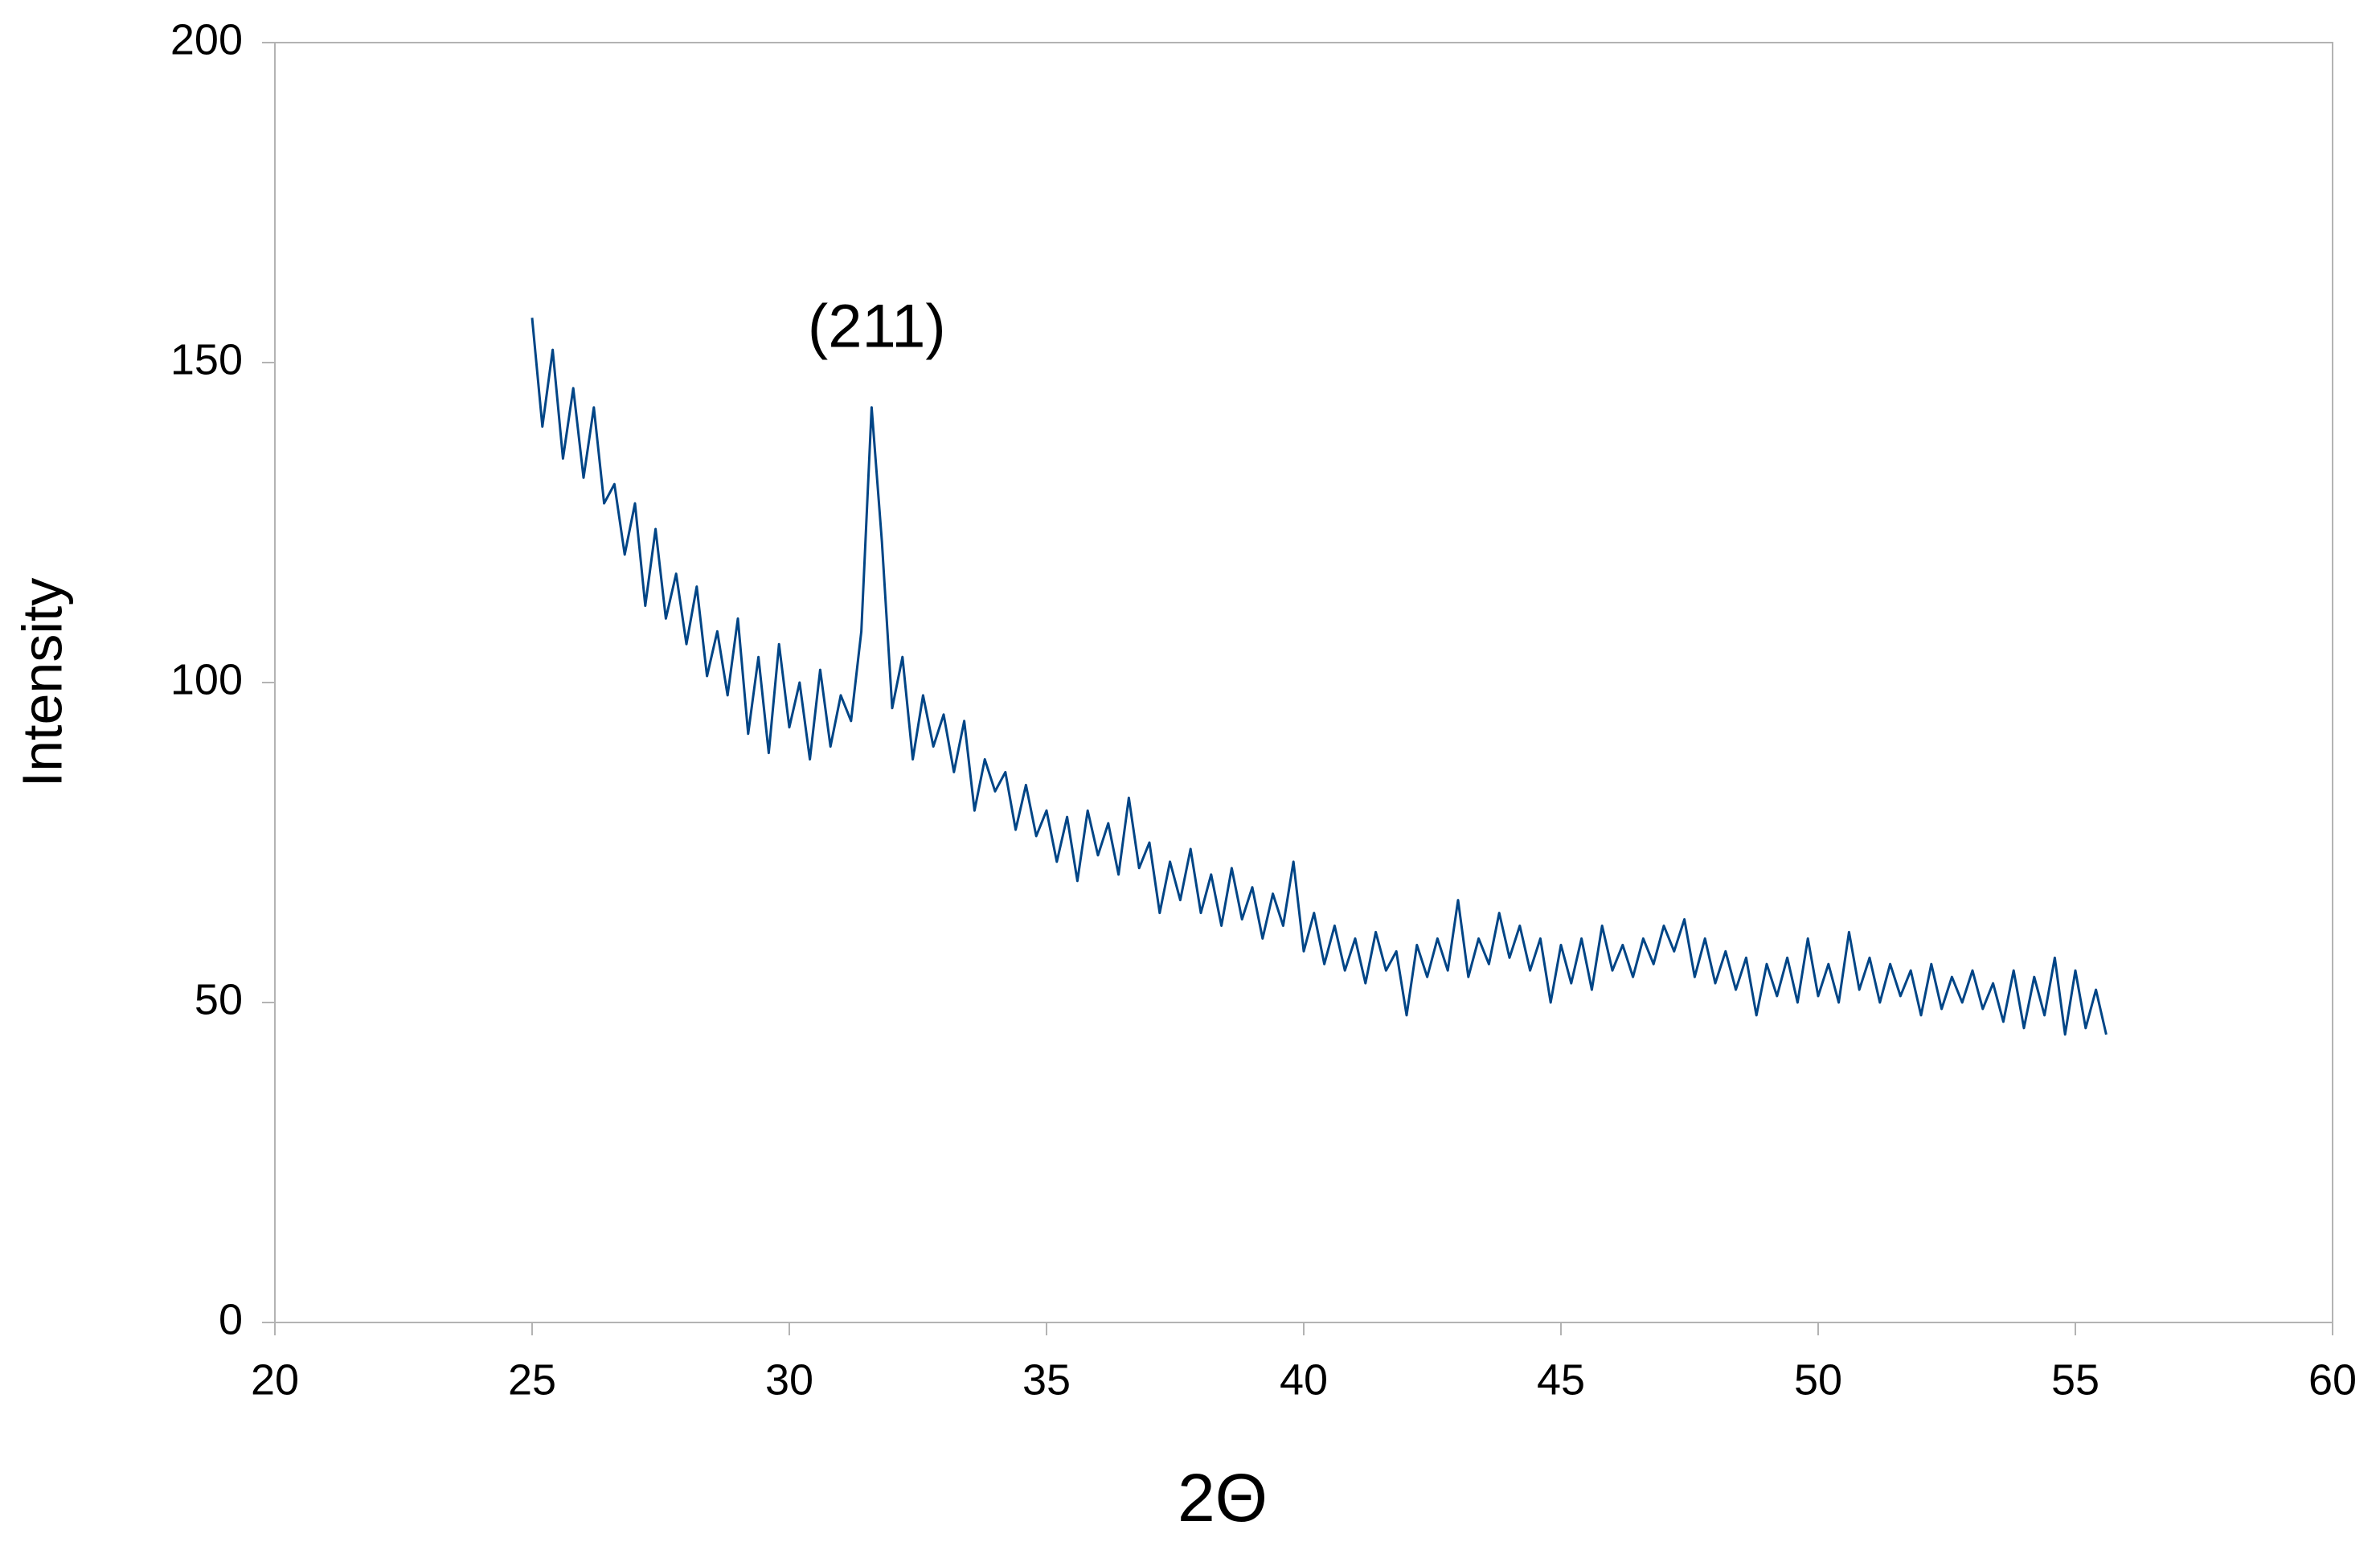 The width and height of the screenshot is (2380, 1550). What do you see at coordinates (2075, 1379) in the screenshot?
I see `x-tick-label: 55` at bounding box center [2075, 1379].